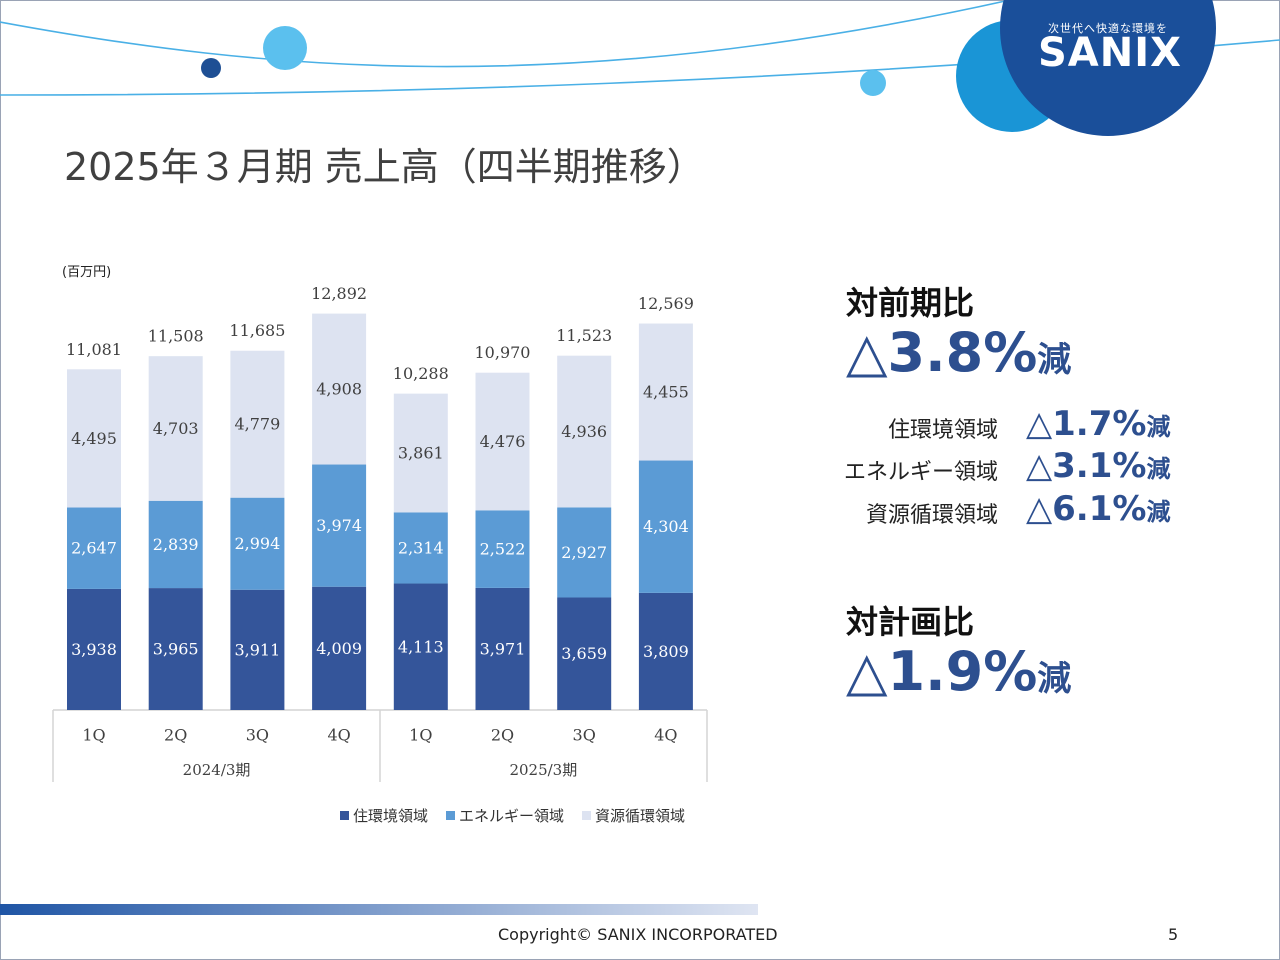  Describe the element at coordinates (380, 745) in the screenshot. I see `chart-axis` at that location.